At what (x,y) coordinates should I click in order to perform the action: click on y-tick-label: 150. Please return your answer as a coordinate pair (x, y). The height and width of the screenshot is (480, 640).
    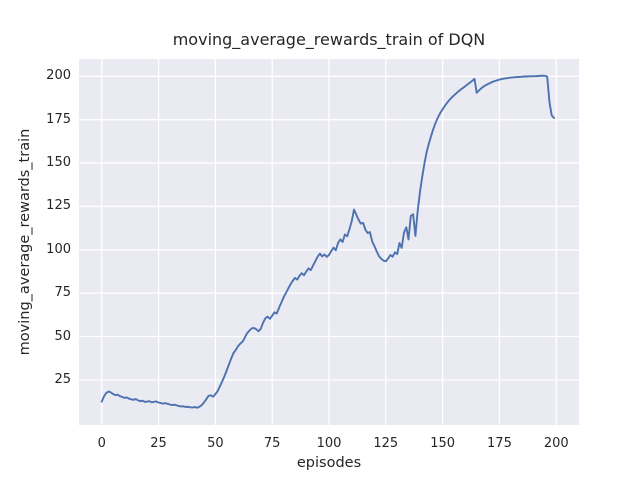
    Looking at the image, I should click on (58, 163).